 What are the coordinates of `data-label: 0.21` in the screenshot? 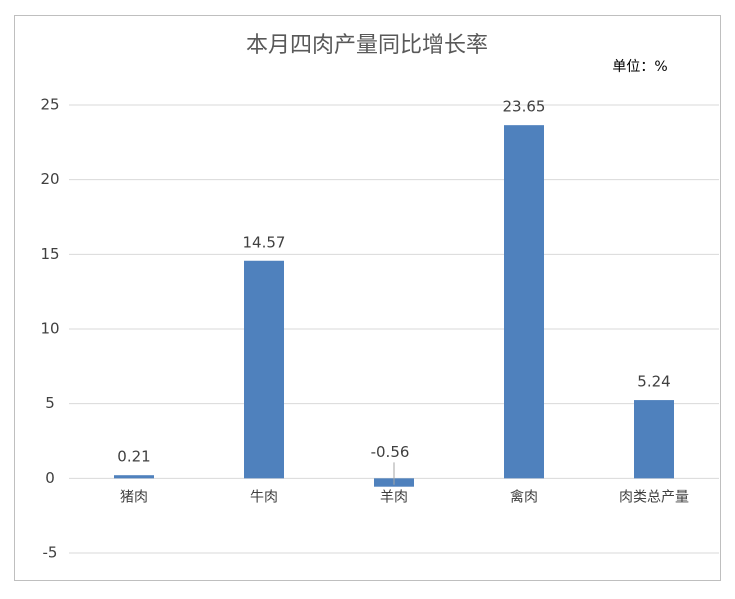 It's located at (133, 457).